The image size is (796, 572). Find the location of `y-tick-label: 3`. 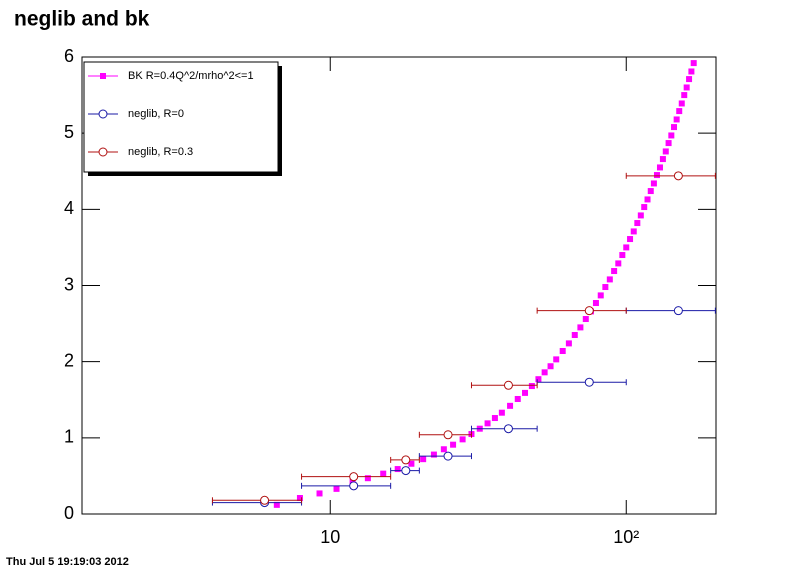

y-tick-label: 3 is located at coordinates (69, 284).